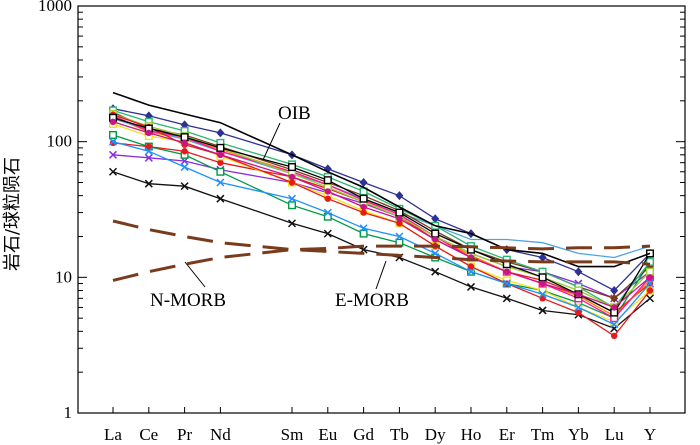 The width and height of the screenshot is (700, 445). I want to click on x-tick-label: Pr, so click(184, 434).